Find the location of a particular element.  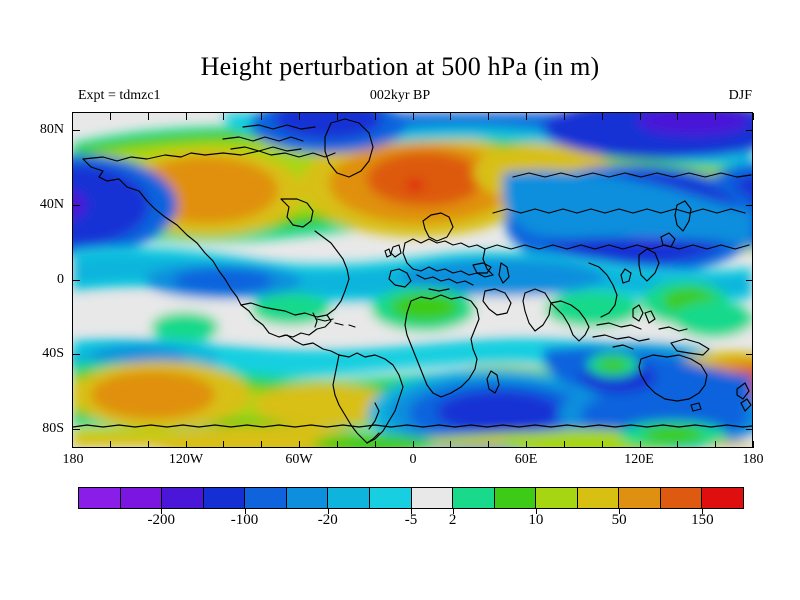

y-axis-label: 80N is located at coordinates (51, 129).